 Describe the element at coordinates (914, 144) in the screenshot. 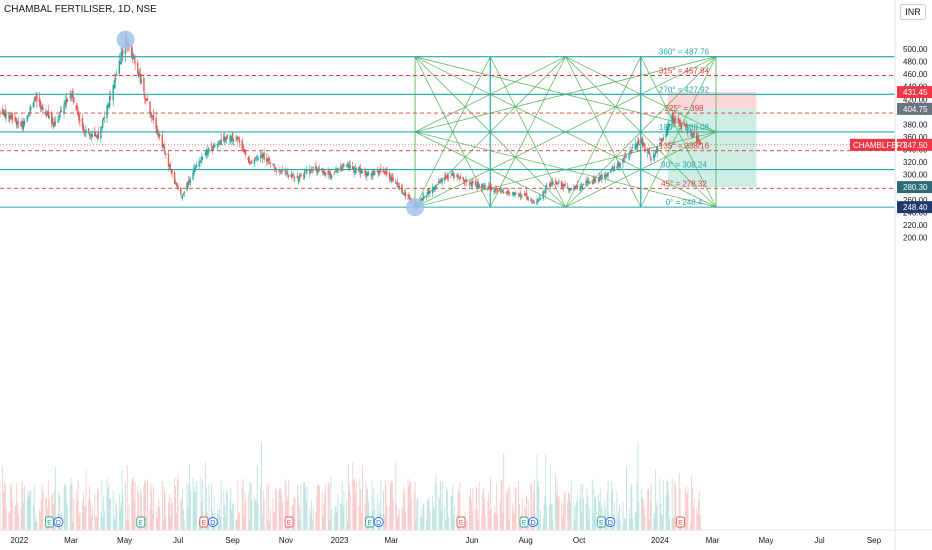

I see `price-tag-current` at that location.